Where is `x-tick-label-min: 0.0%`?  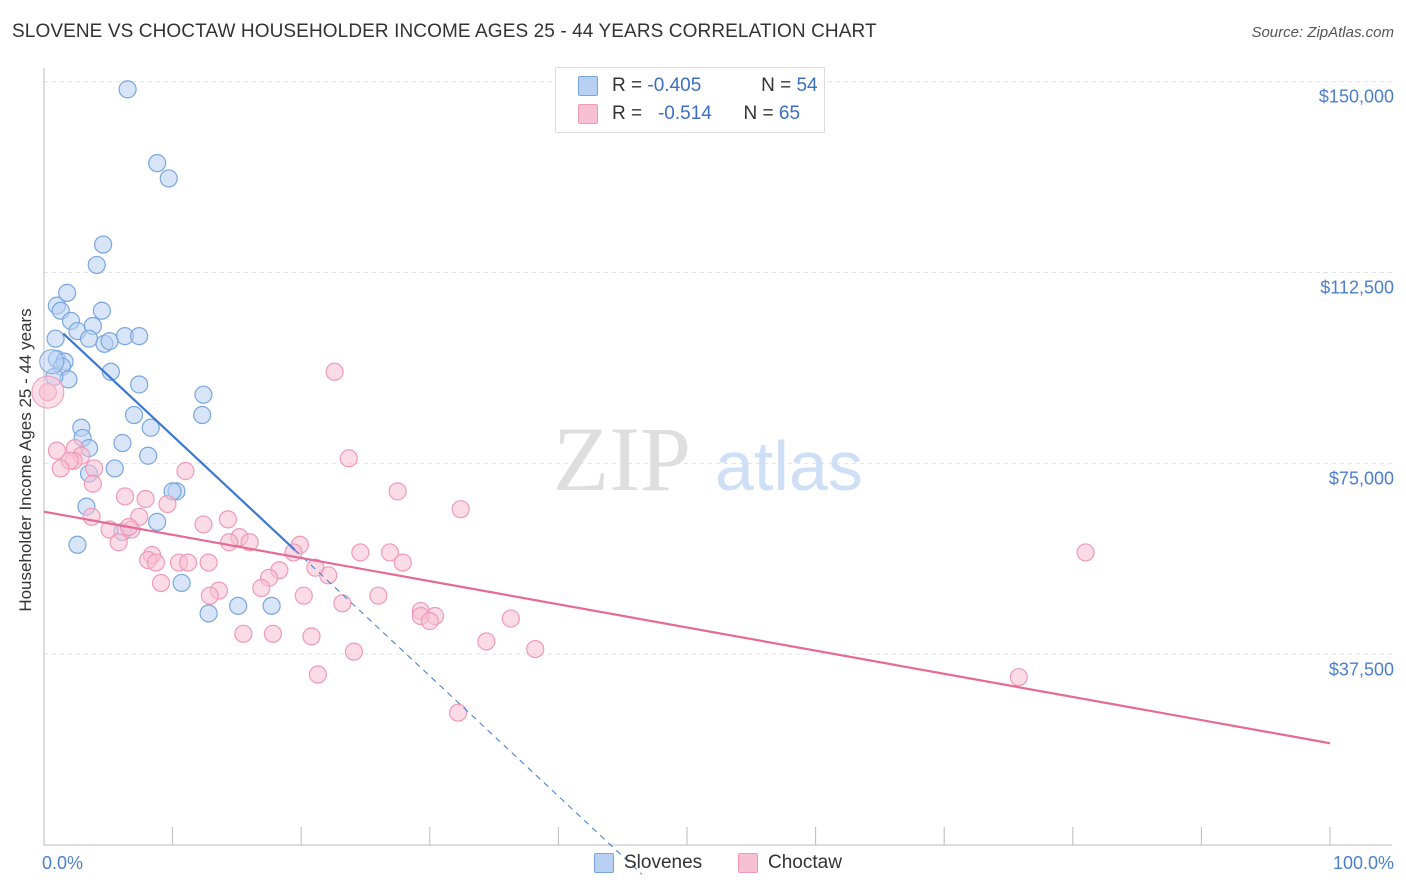 x-tick-label-min: 0.0% is located at coordinates (63, 863).